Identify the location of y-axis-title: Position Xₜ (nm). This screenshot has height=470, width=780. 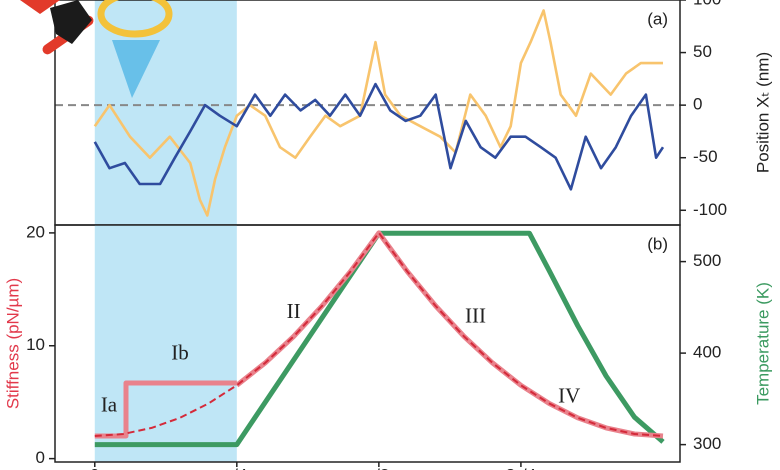
(762, 112).